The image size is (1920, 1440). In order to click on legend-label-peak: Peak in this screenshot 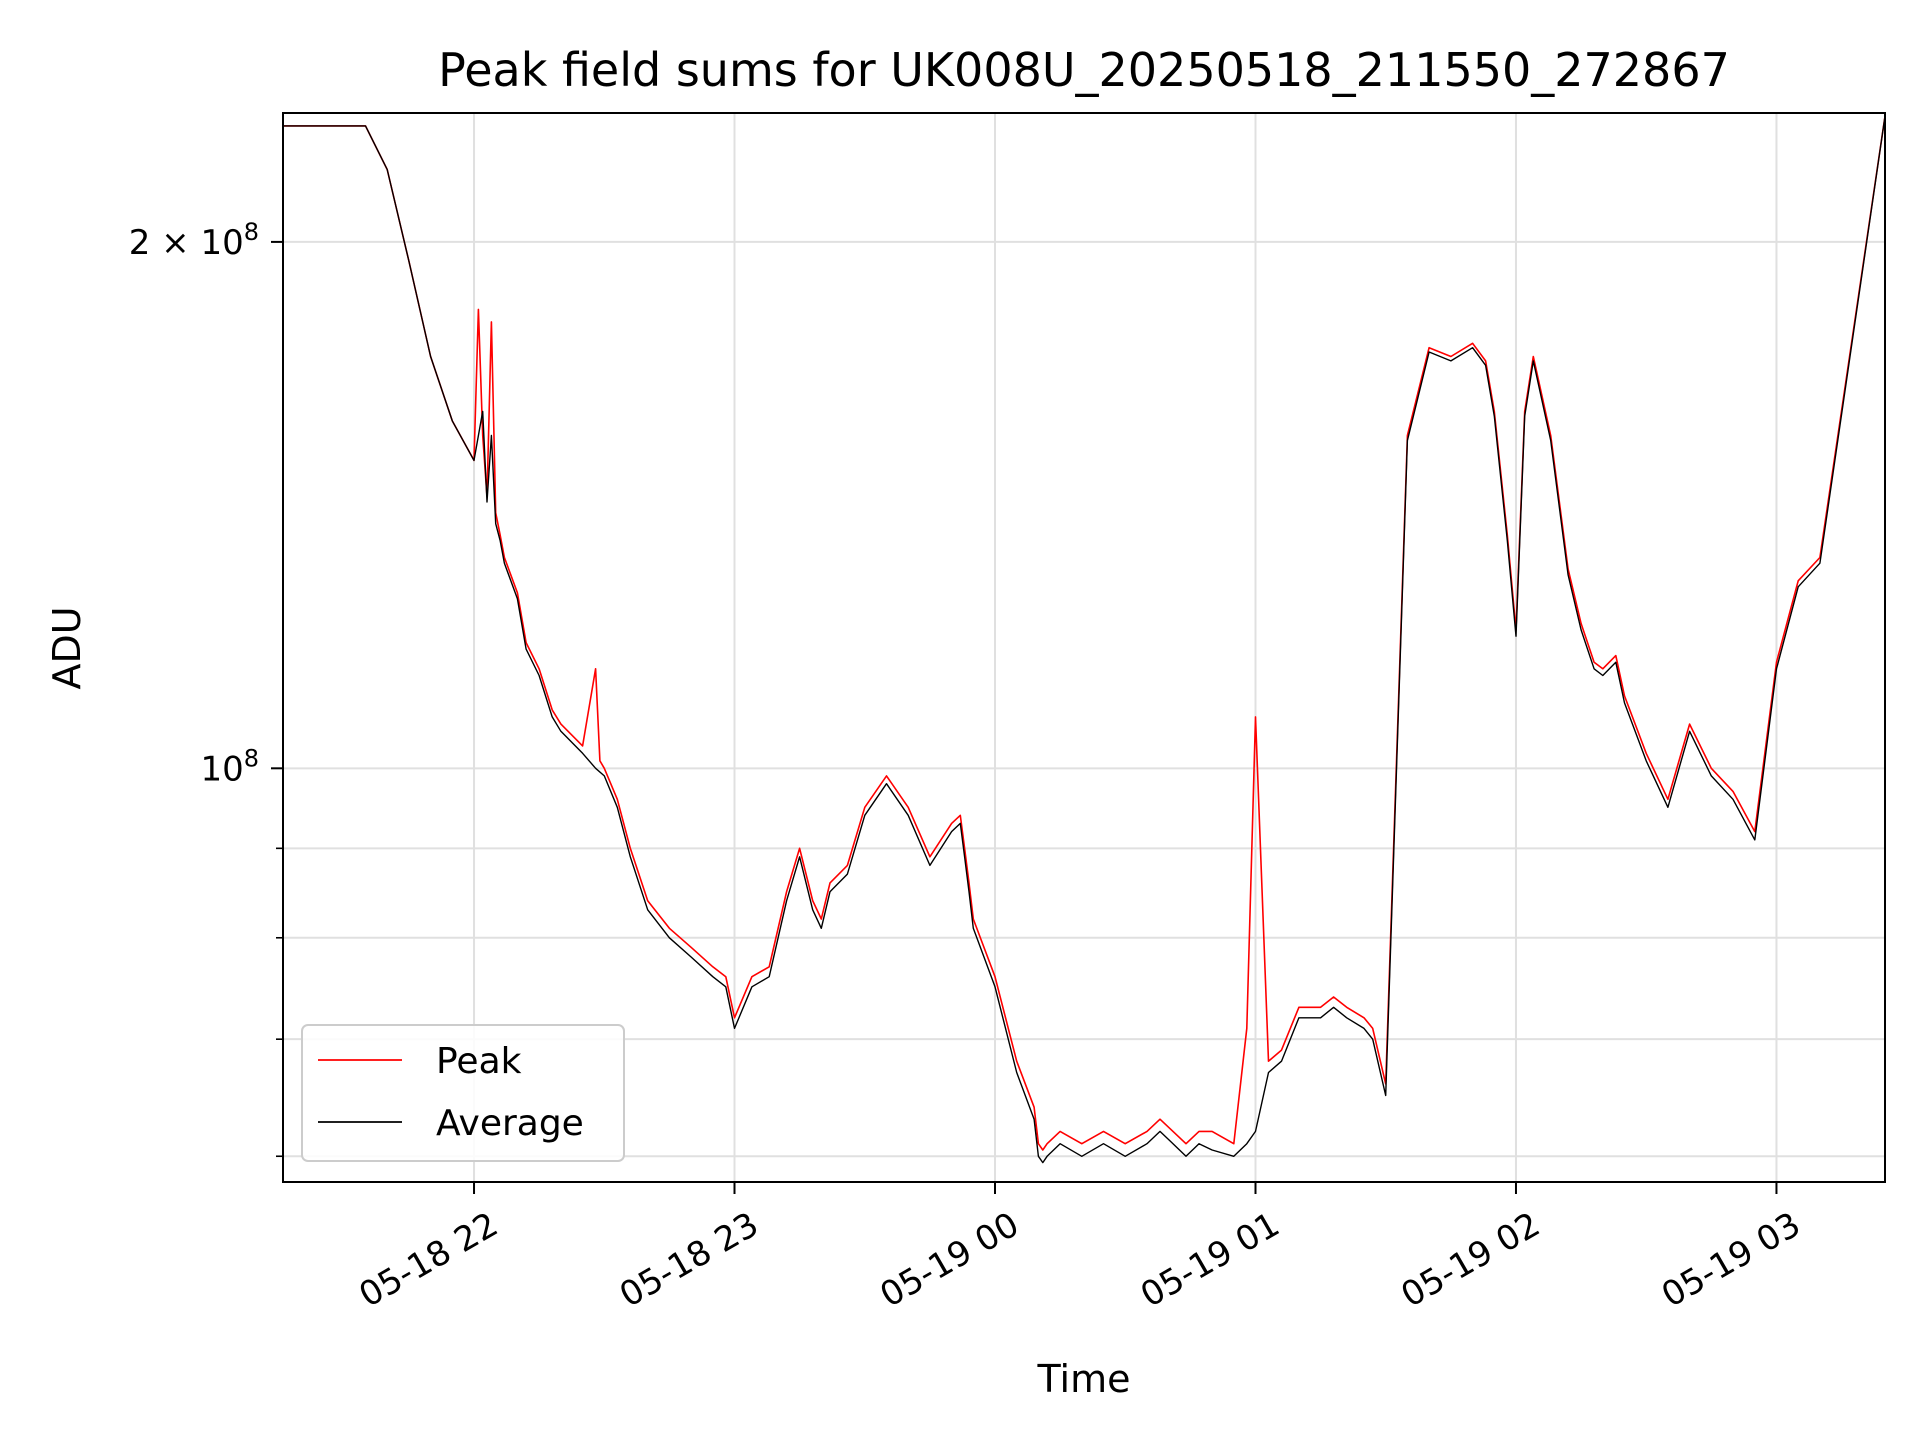, I will do `click(479, 1061)`.